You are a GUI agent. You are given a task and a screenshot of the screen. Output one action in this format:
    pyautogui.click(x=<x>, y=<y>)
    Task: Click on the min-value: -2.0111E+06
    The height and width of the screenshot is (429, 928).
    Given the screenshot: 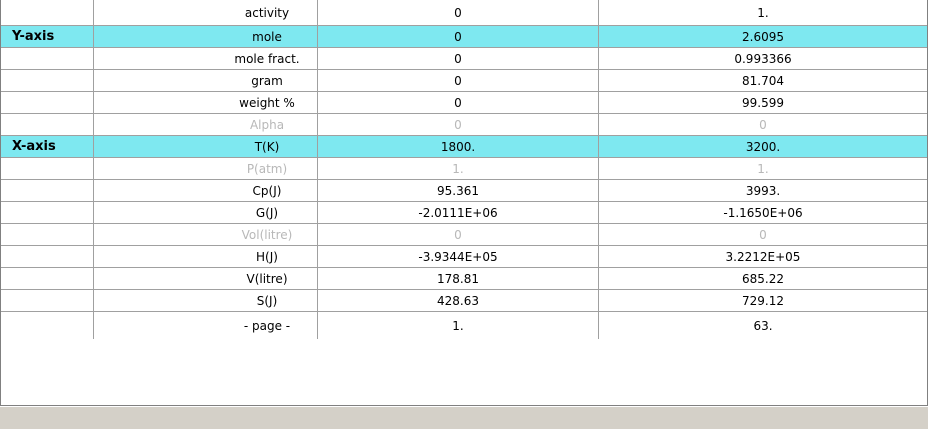 What is the action you would take?
    pyautogui.click(x=458, y=212)
    